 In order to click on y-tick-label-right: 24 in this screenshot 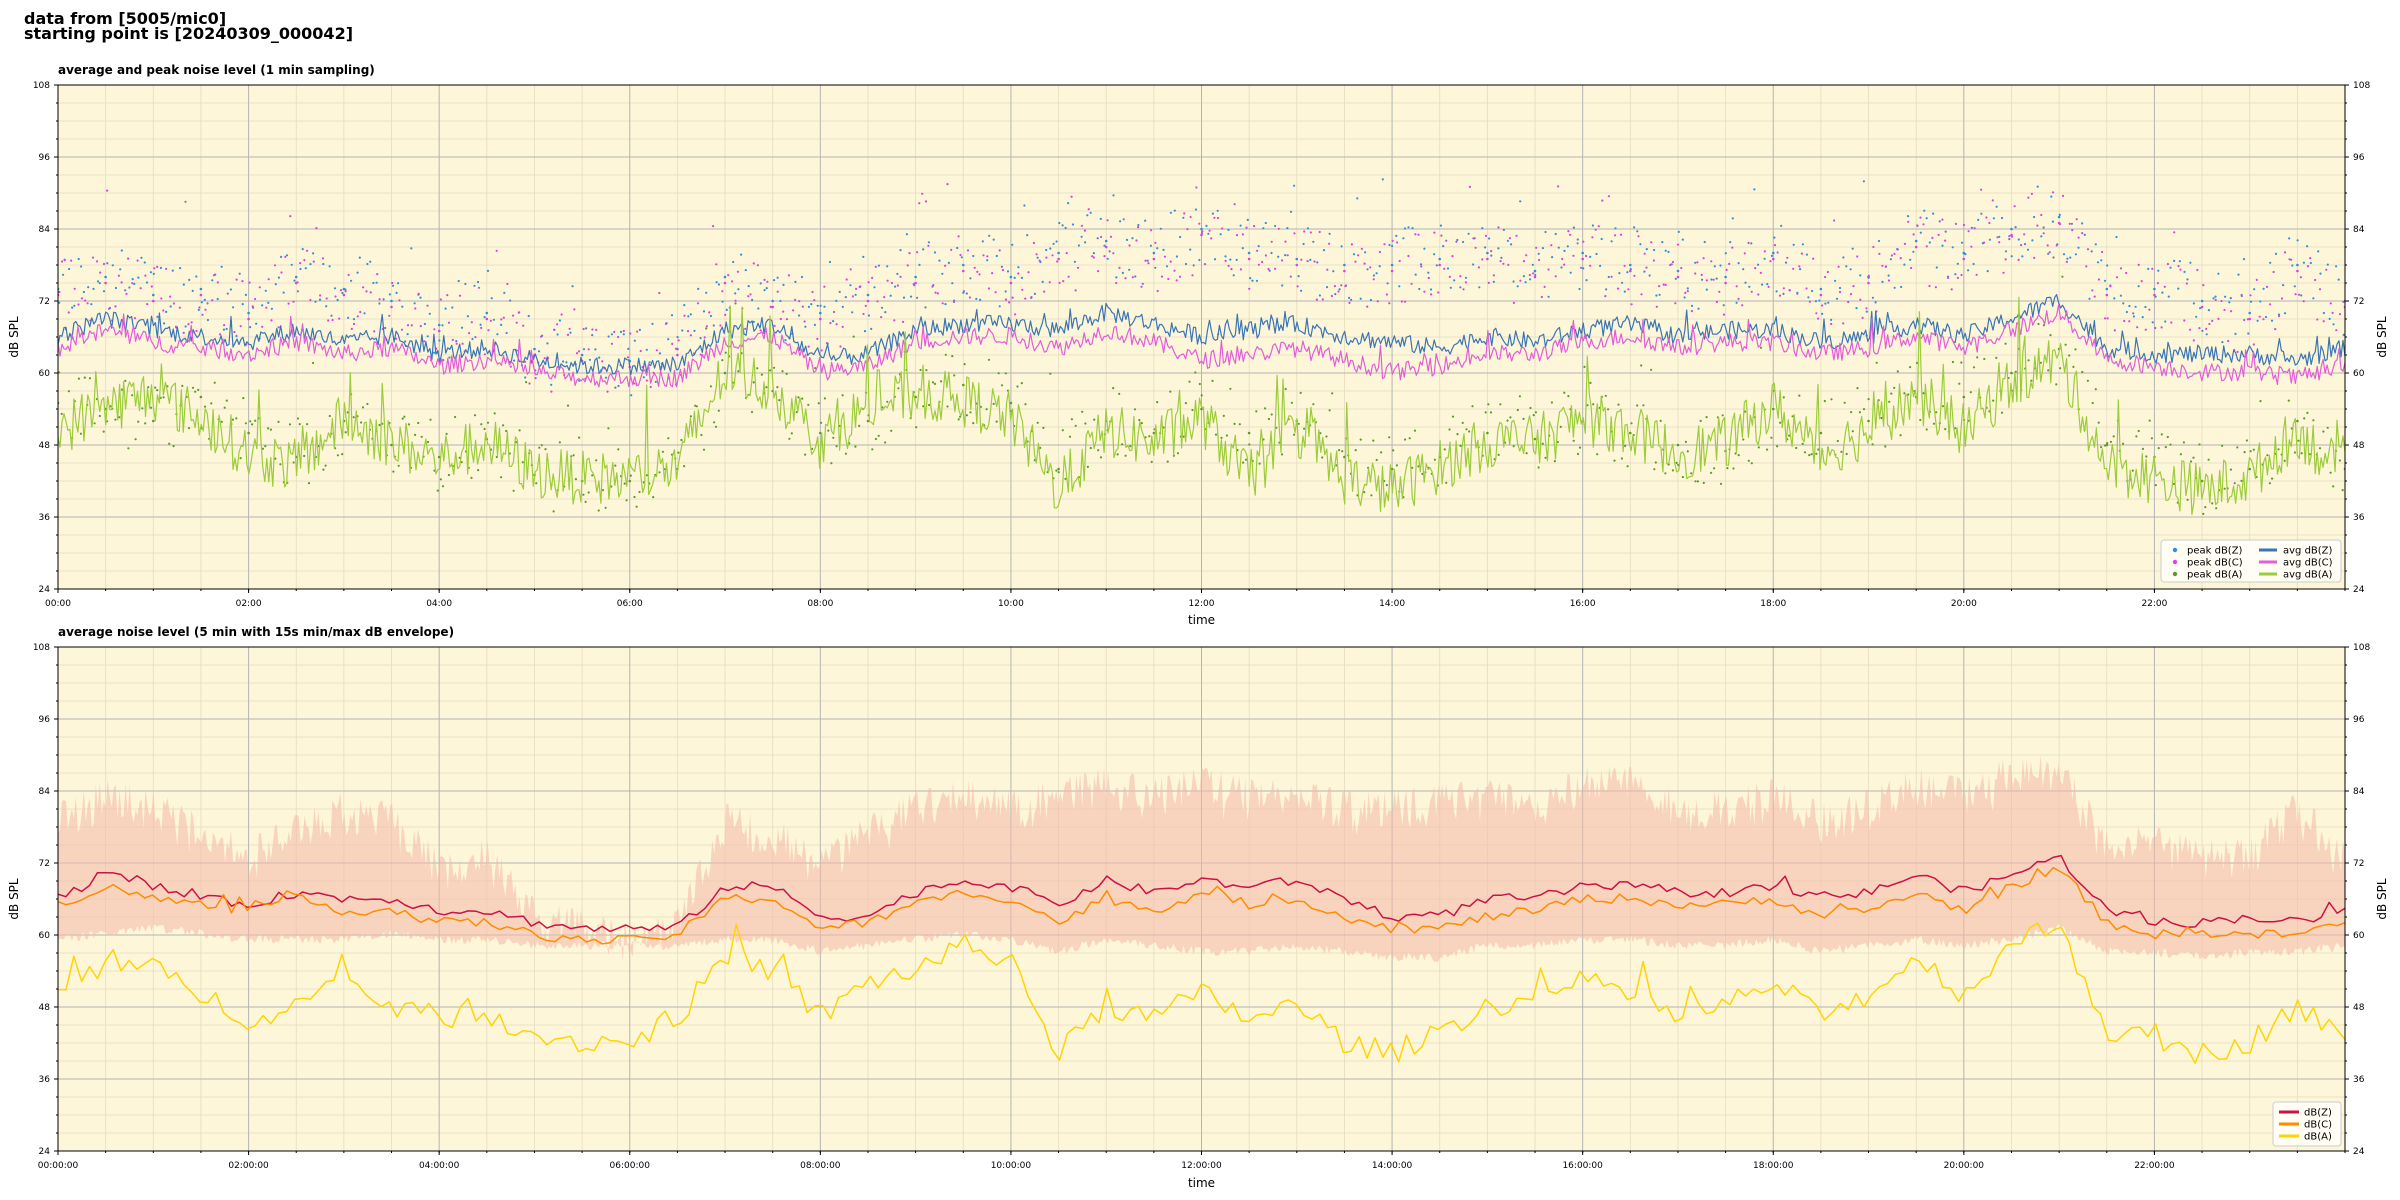, I will do `click(2359, 590)`.